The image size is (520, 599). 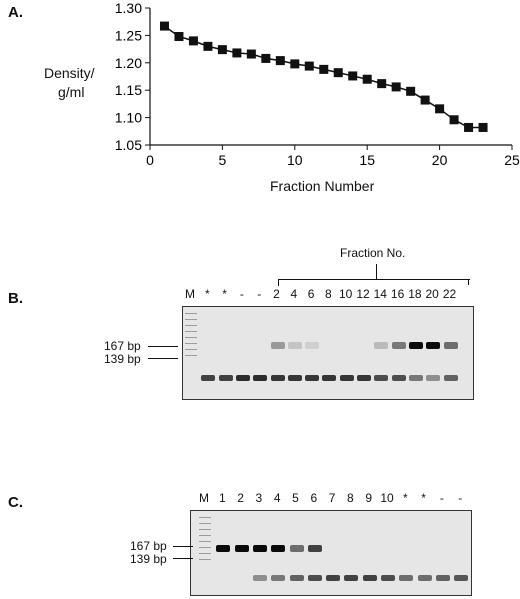 I want to click on lane-label: 22, so click(x=449, y=294).